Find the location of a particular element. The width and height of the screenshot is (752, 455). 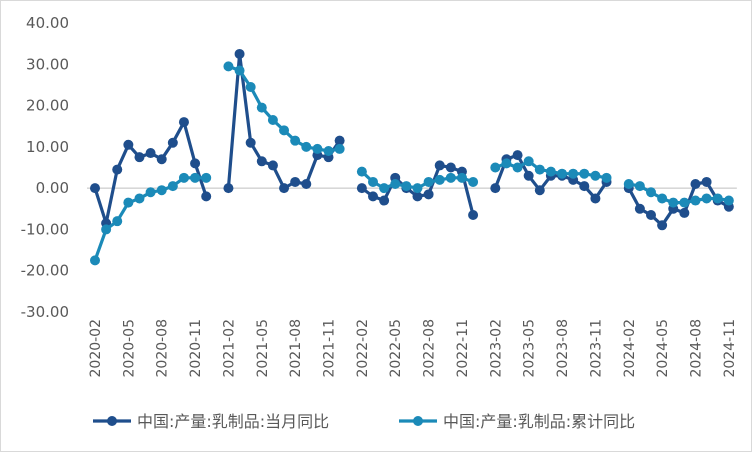

x-tick-label: 2022-11 is located at coordinates (463, 348).